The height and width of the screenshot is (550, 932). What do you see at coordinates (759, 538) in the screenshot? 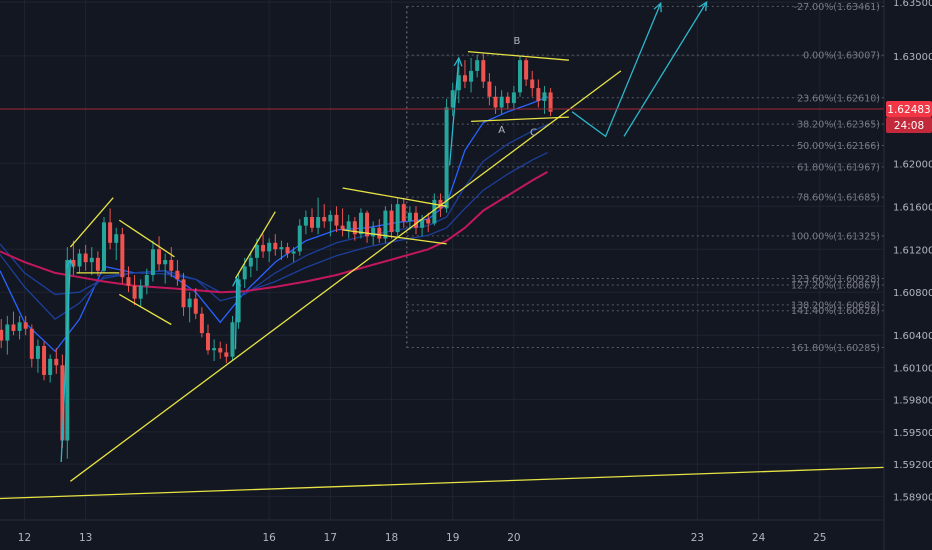
I see `time-tick-label: 24` at bounding box center [759, 538].